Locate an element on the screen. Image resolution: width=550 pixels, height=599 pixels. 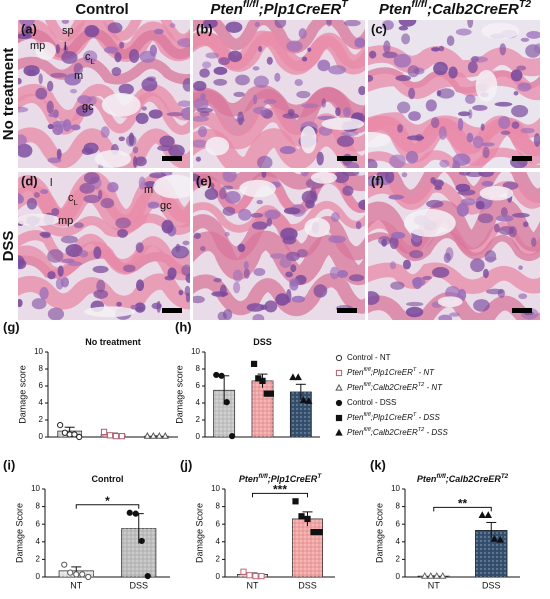
panel-label: (g) is located at coordinates (11, 326).